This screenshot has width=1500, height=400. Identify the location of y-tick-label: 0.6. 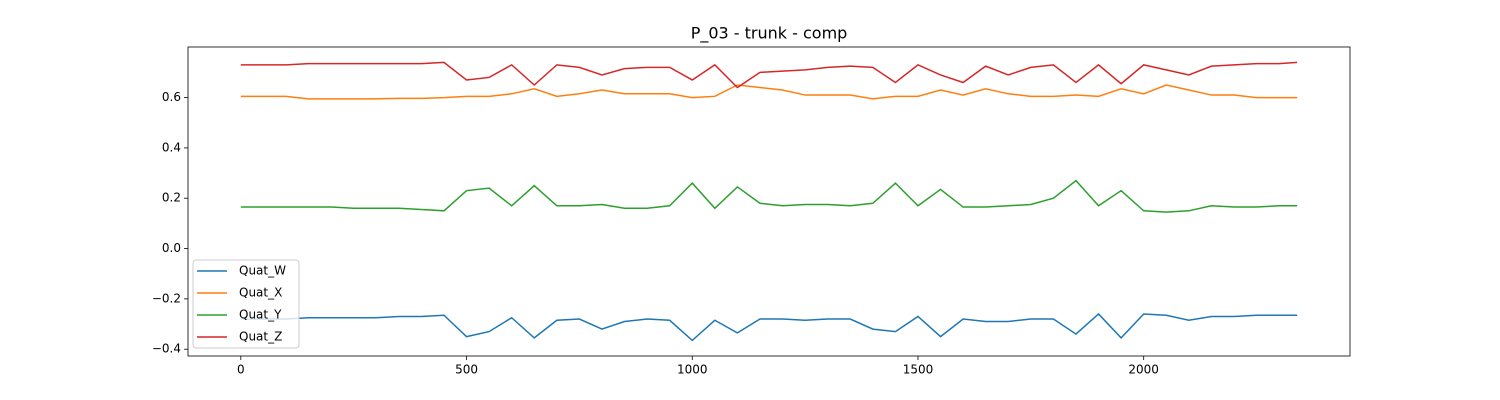
(171, 97).